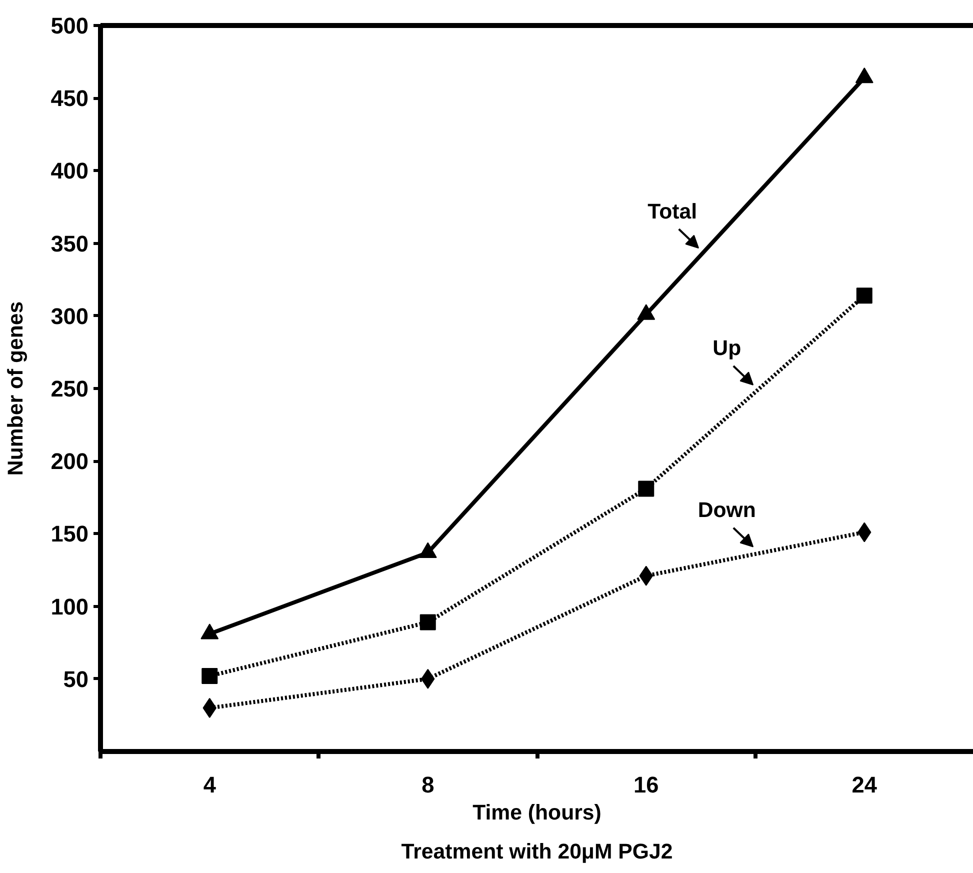 This screenshot has width=973, height=873. Describe the element at coordinates (428, 785) in the screenshot. I see `x-tick-label: 8` at that location.